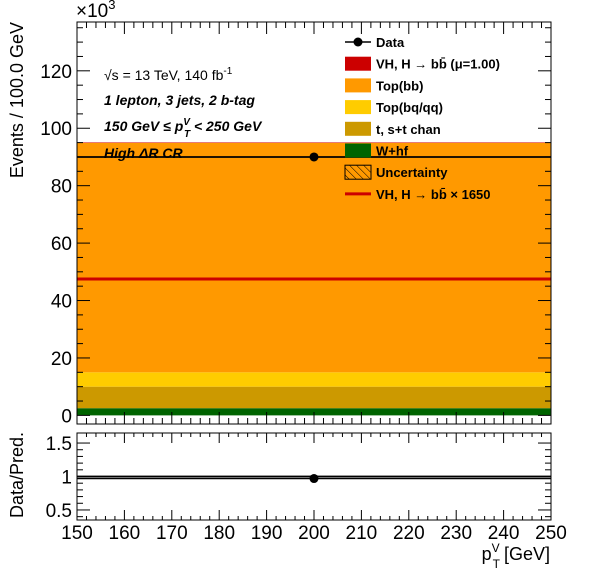 Image resolution: width=596 pixels, height=577 pixels. I want to click on x-tick-label: 150, so click(77, 533).